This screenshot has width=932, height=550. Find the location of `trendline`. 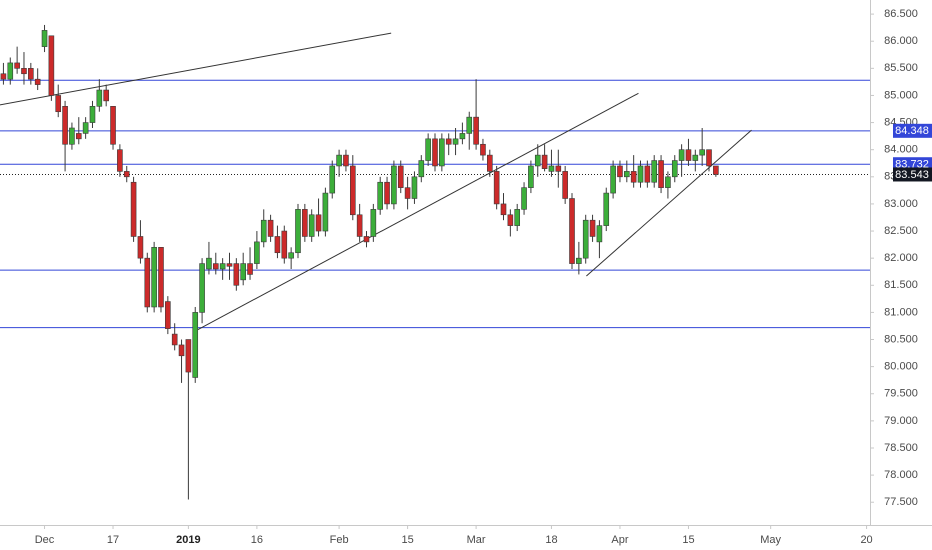

trendline is located at coordinates (196, 69).